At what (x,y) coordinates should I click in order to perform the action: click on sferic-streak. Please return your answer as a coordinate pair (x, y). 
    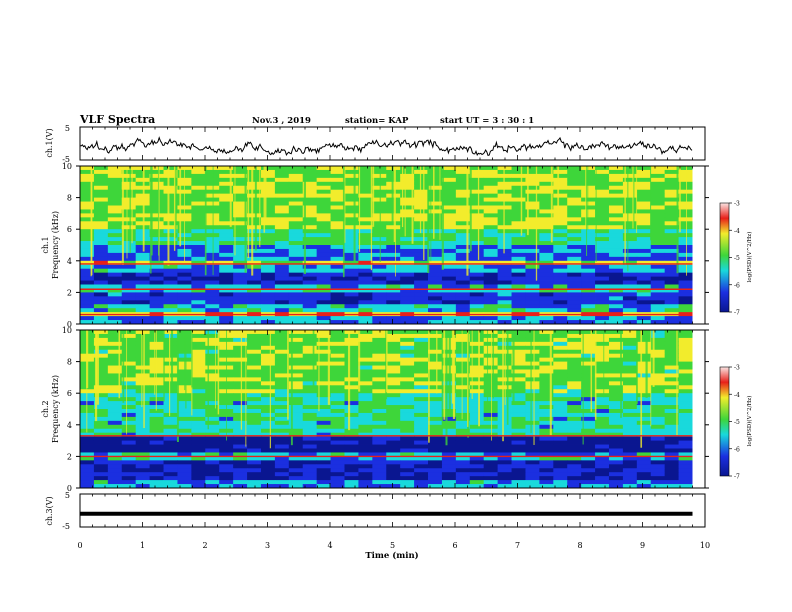
    Looking at the image, I should click on (180, 206).